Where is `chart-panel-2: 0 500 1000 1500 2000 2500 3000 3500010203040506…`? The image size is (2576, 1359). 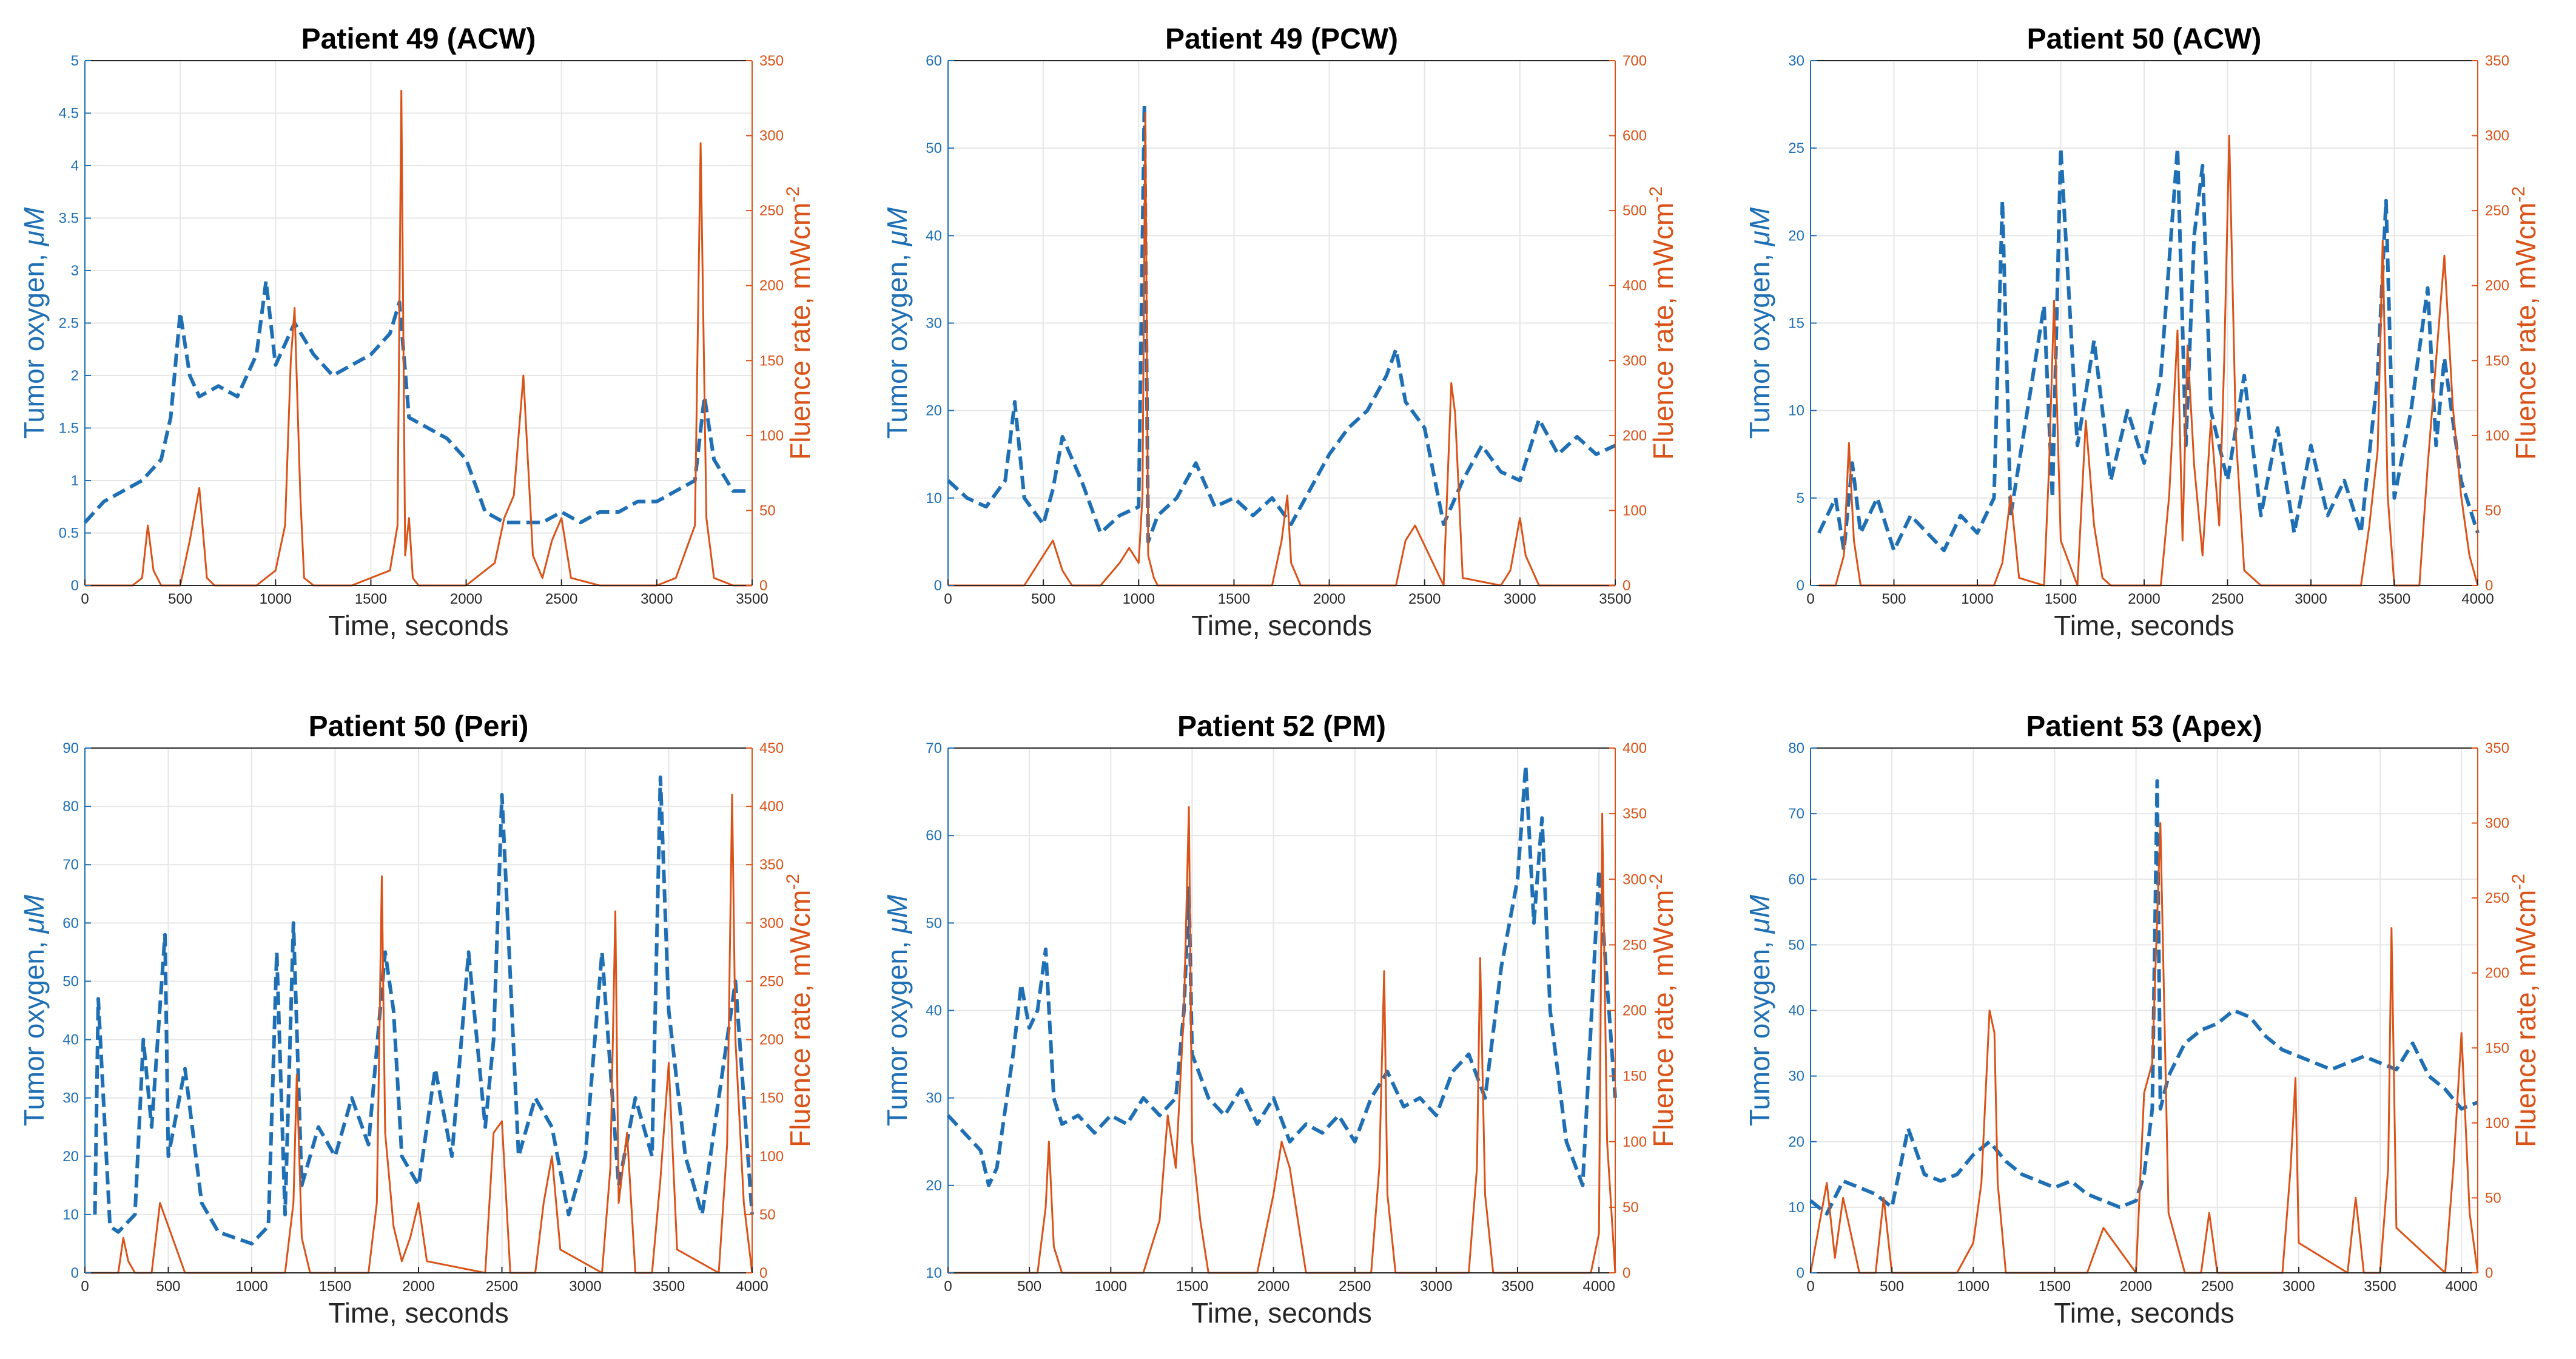
chart-panel-2: 0 500 1000 1500 2000 2500 3000 3500010203040506… is located at coordinates (1280, 332).